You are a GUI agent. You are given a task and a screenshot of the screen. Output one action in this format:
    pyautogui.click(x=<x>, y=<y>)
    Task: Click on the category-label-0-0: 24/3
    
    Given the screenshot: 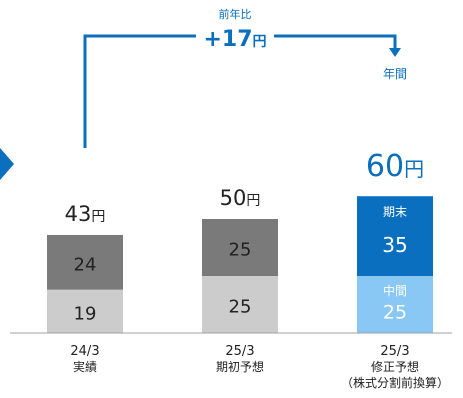 What is the action you would take?
    pyautogui.click(x=84, y=351)
    